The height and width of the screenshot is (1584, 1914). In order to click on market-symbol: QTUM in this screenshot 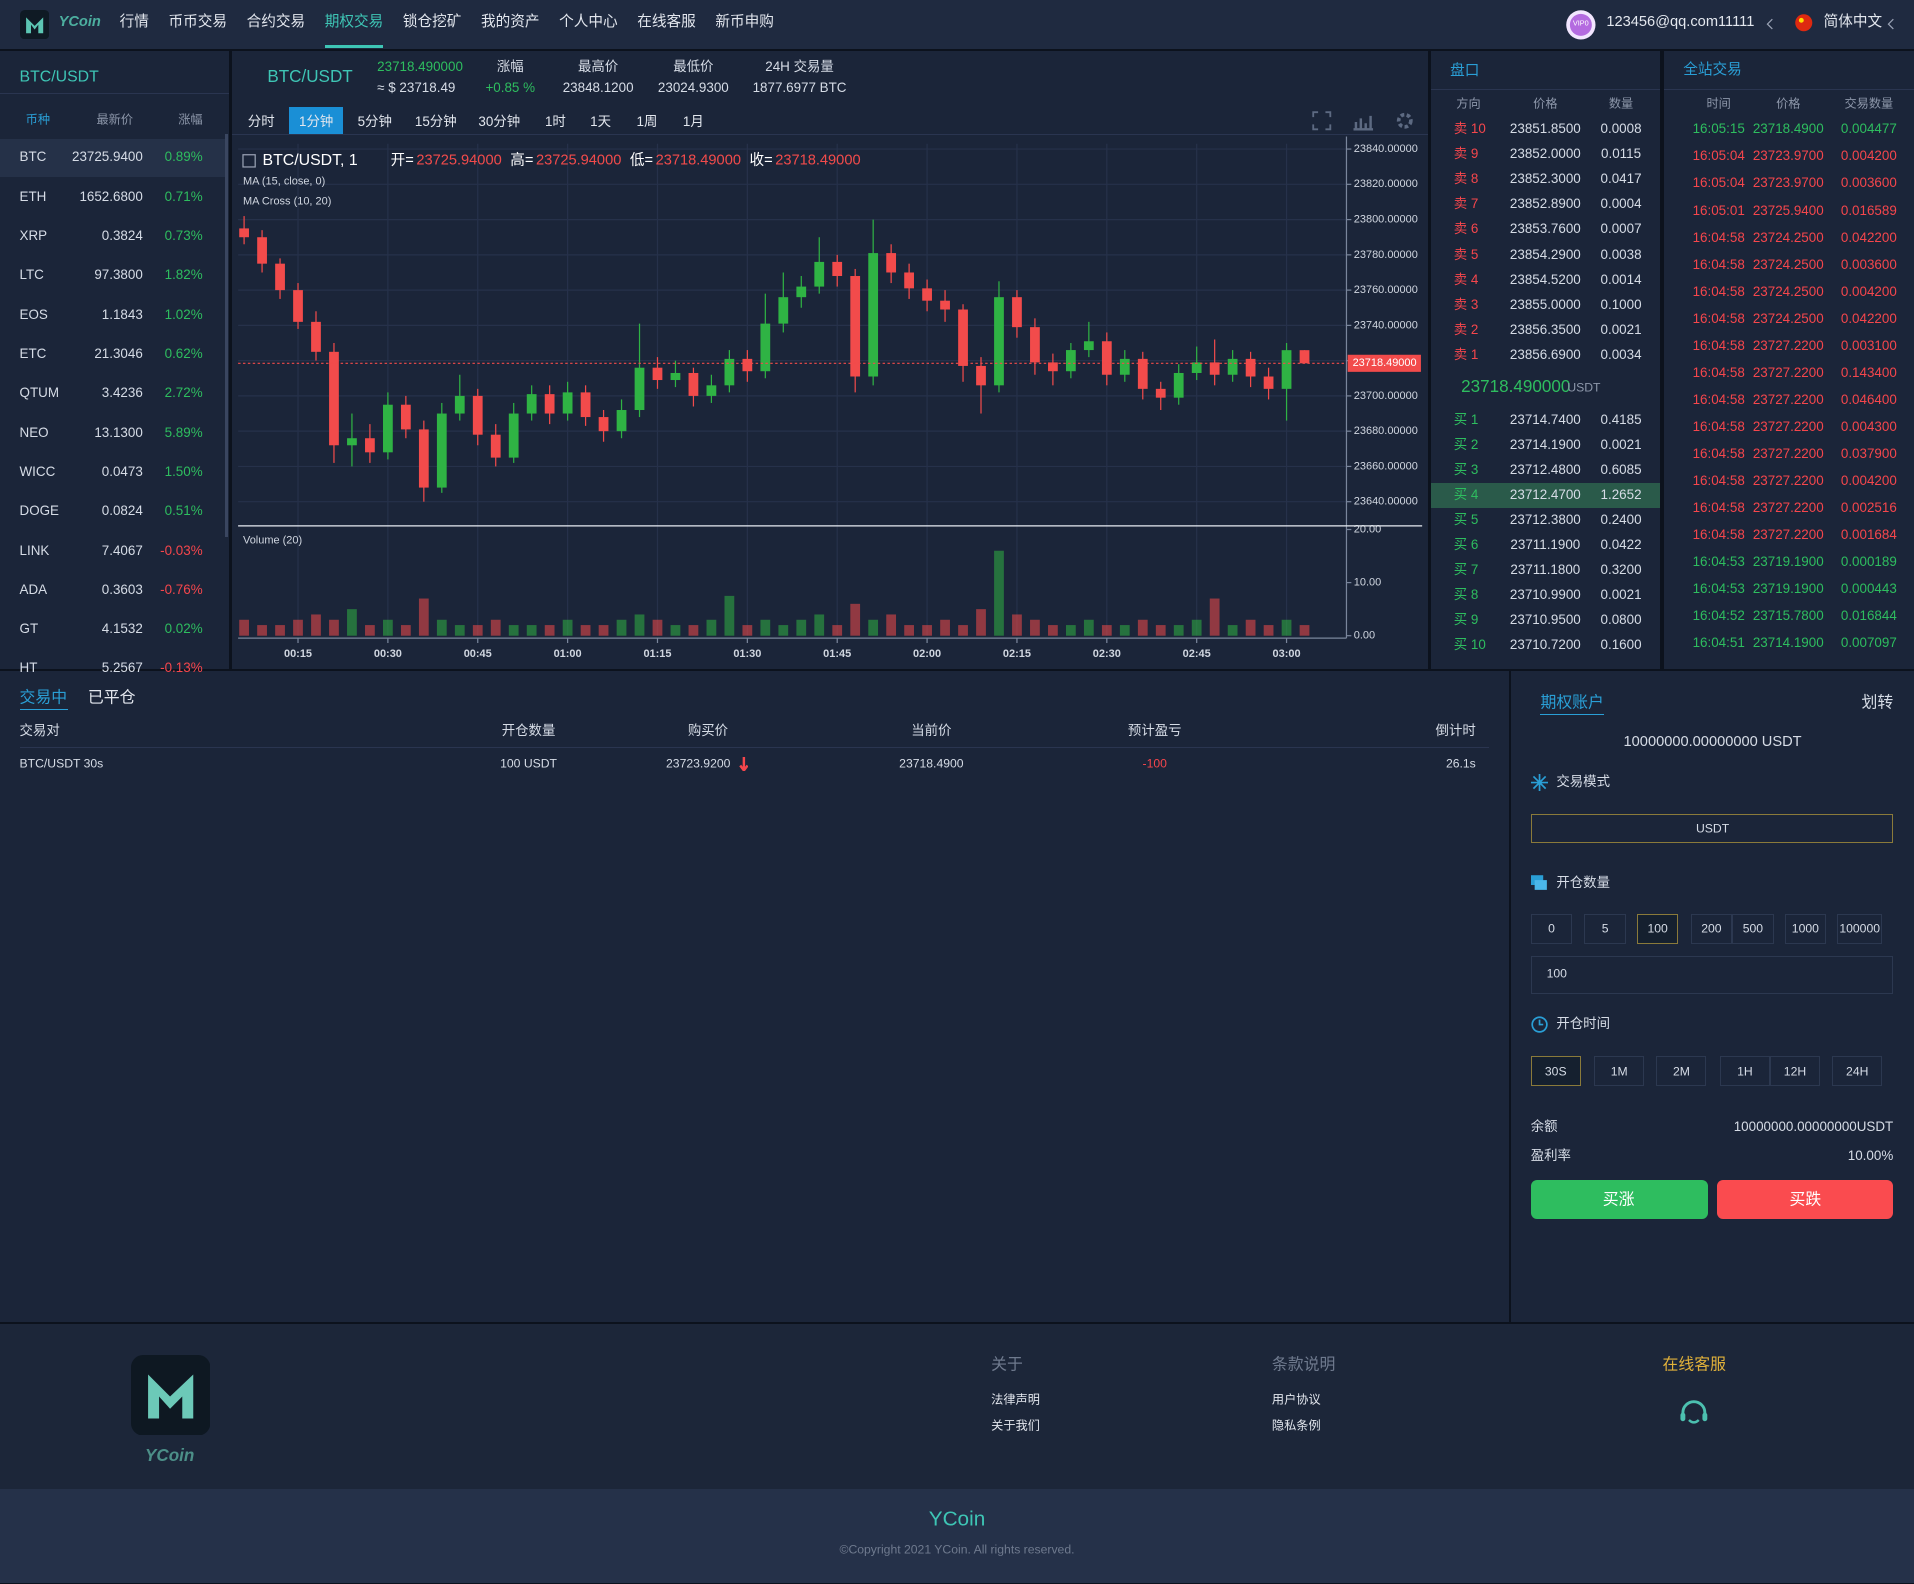, I will do `click(39, 393)`.